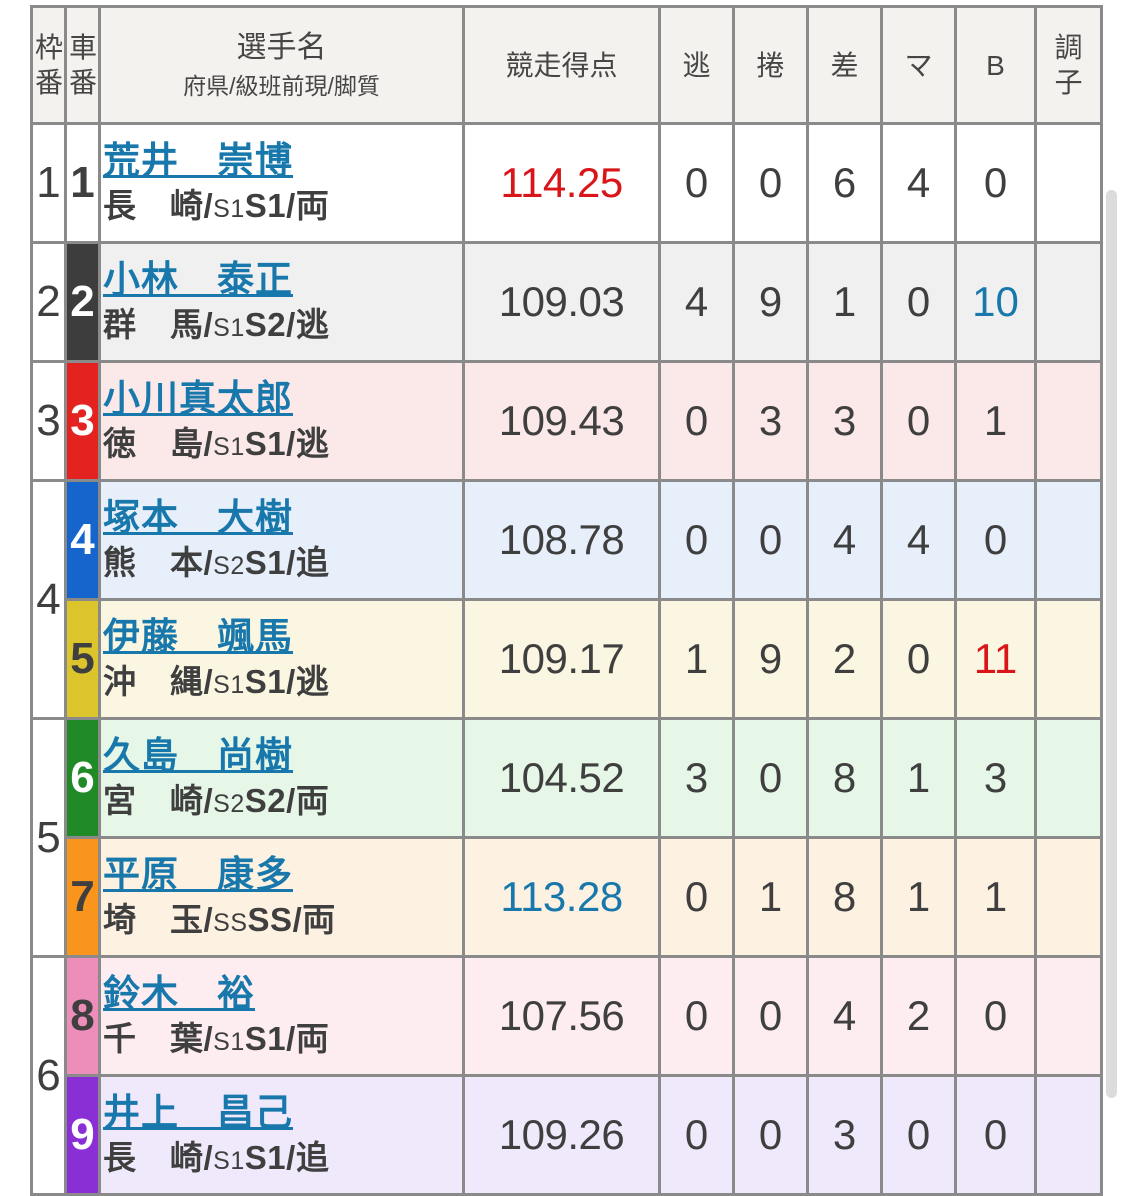 The height and width of the screenshot is (1196, 1124). What do you see at coordinates (198, 756) in the screenshot?
I see `rider-name-link: 久島 尚樹` at bounding box center [198, 756].